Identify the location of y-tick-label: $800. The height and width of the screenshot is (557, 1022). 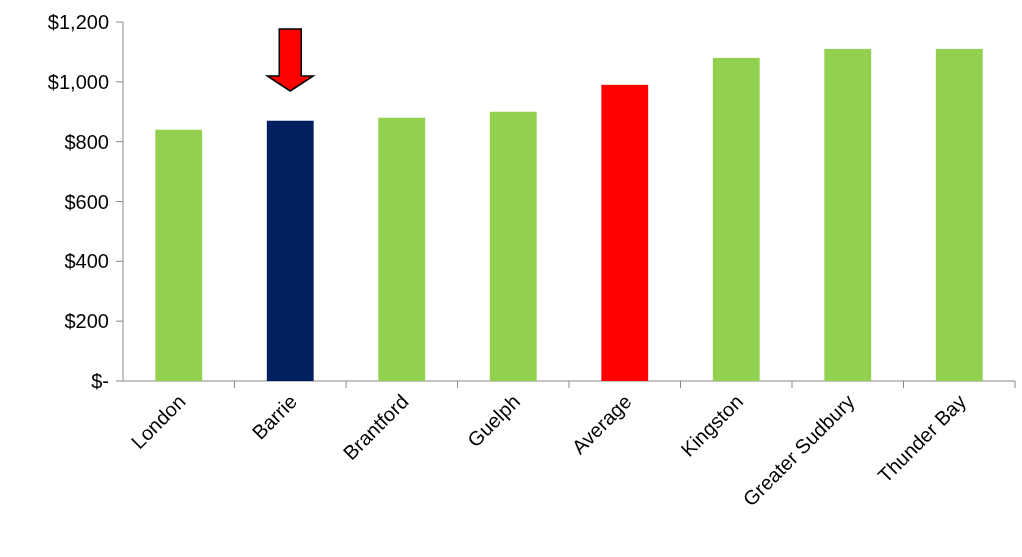
(86, 141).